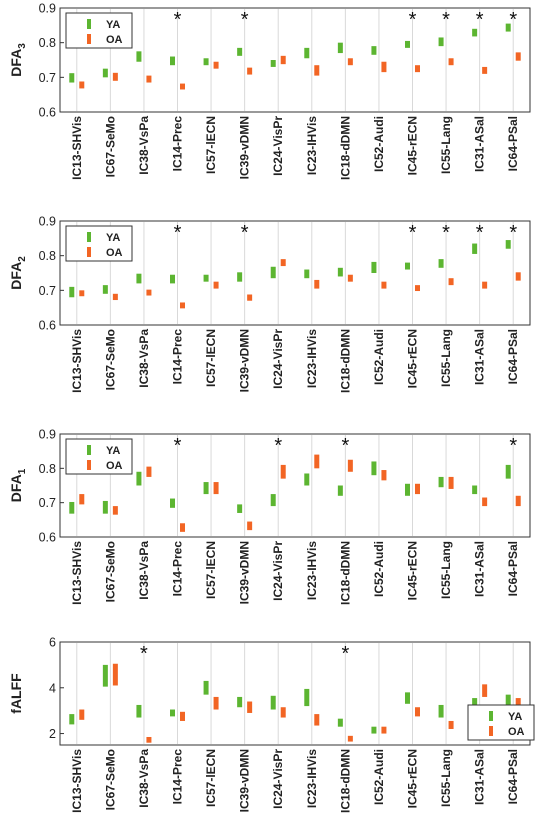 This screenshot has height=837, width=550. What do you see at coordinates (446, 778) in the screenshot?
I see `x-tick-label: IC55-Lang` at bounding box center [446, 778].